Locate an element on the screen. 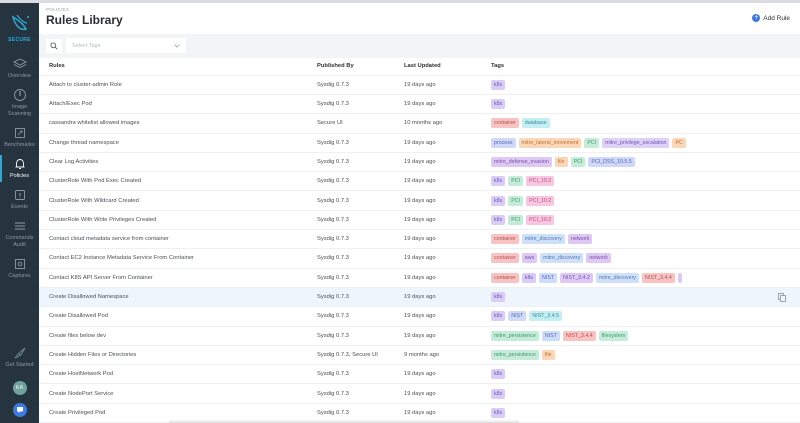 Image resolution: width=800 pixels, height=423 pixels. tag-badge: NIST_3.4.2 is located at coordinates (576, 277).